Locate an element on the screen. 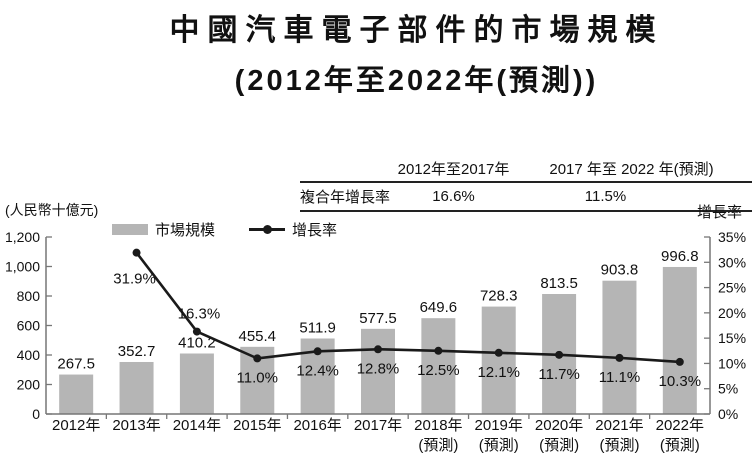 This screenshot has width=753, height=457. svg-text: 35% is located at coordinates (732, 237).